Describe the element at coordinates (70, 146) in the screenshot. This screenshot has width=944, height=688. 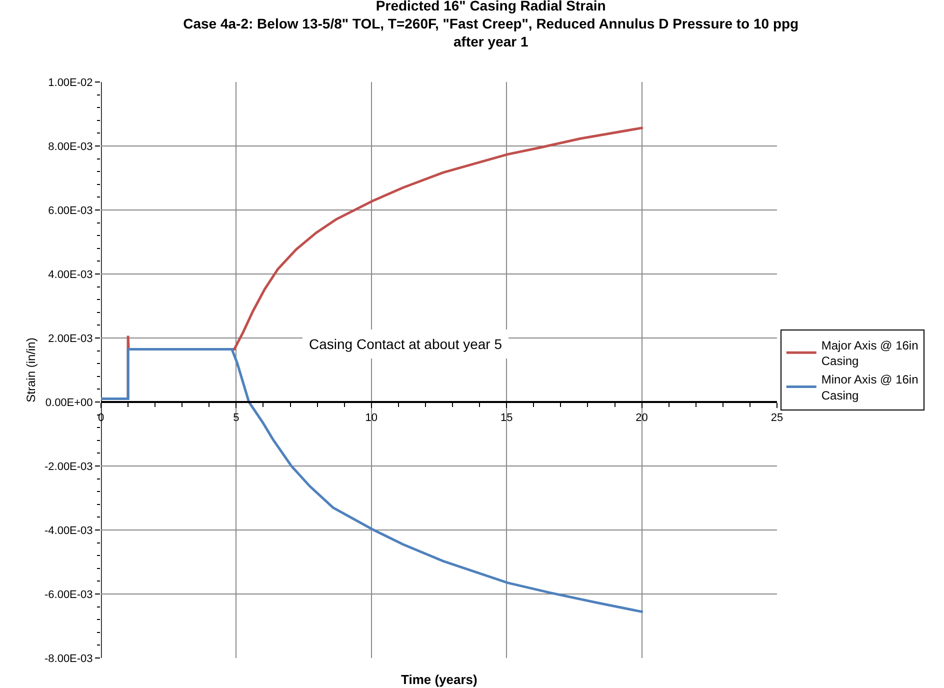
I see `y-tick-label: 8.00E-03` at that location.